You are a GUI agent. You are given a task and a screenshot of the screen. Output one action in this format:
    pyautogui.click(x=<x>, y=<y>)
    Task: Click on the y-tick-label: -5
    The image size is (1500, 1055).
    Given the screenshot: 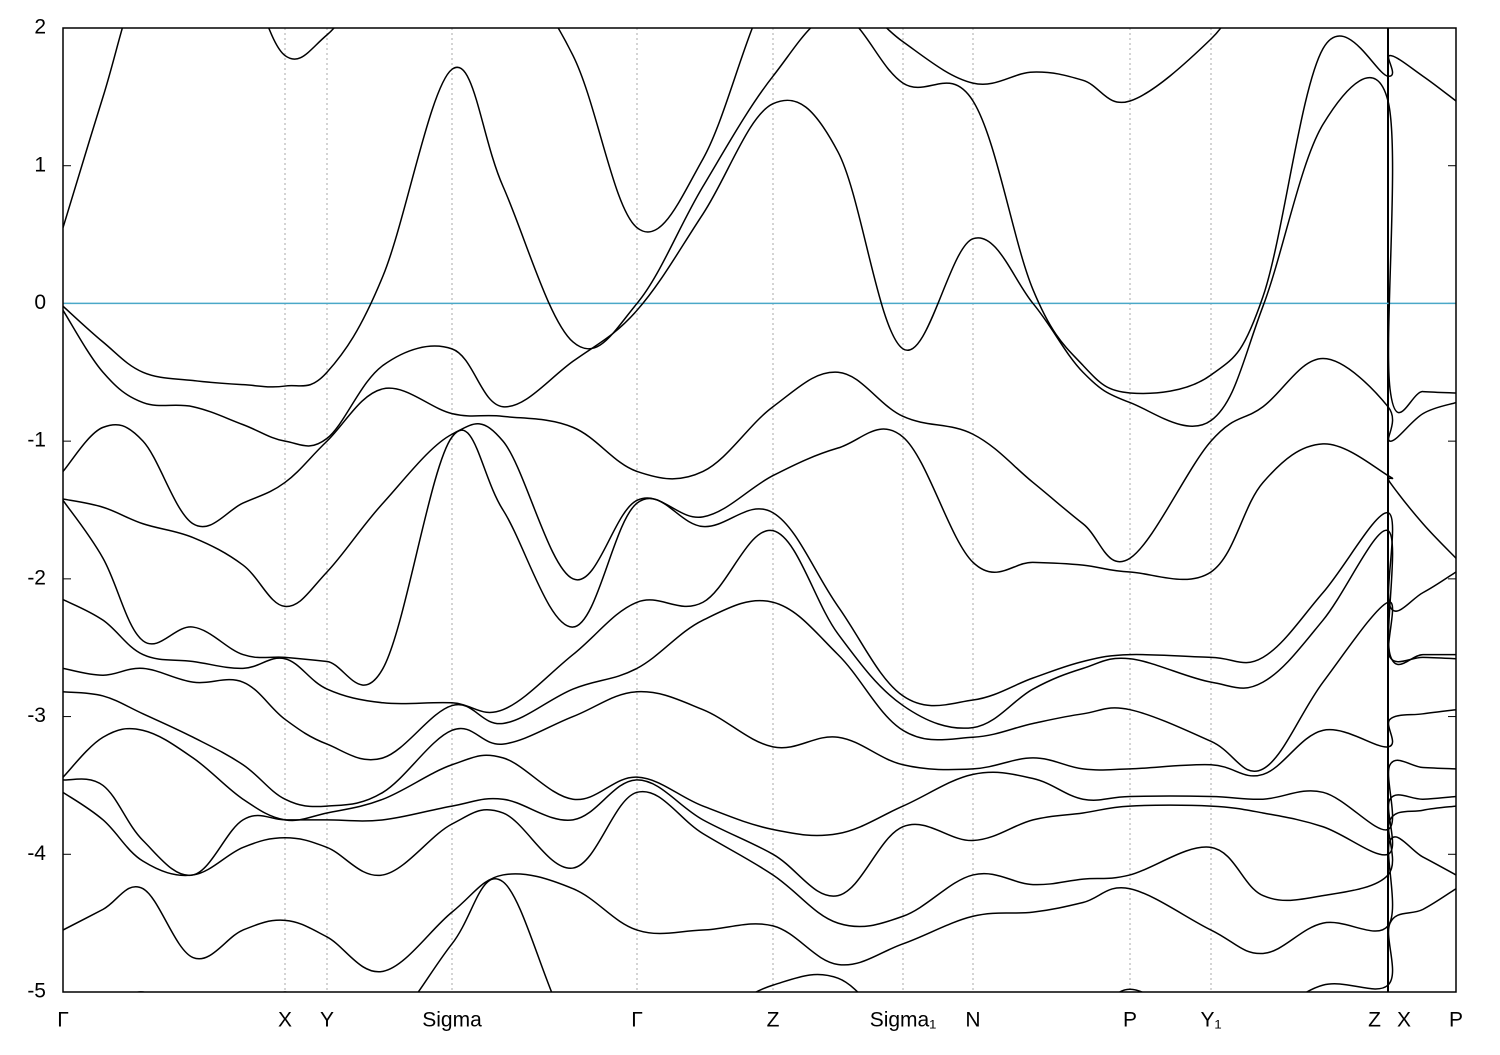 What is the action you would take?
    pyautogui.click(x=36, y=991)
    